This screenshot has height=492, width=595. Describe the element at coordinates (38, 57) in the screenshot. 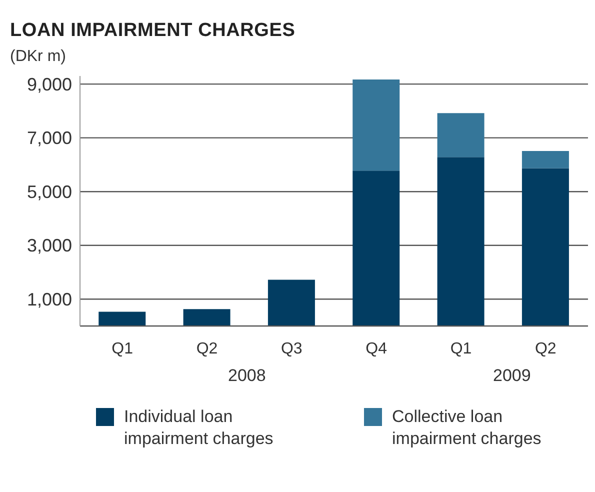

I see `y-axis-title: (DKr m)` at that location.